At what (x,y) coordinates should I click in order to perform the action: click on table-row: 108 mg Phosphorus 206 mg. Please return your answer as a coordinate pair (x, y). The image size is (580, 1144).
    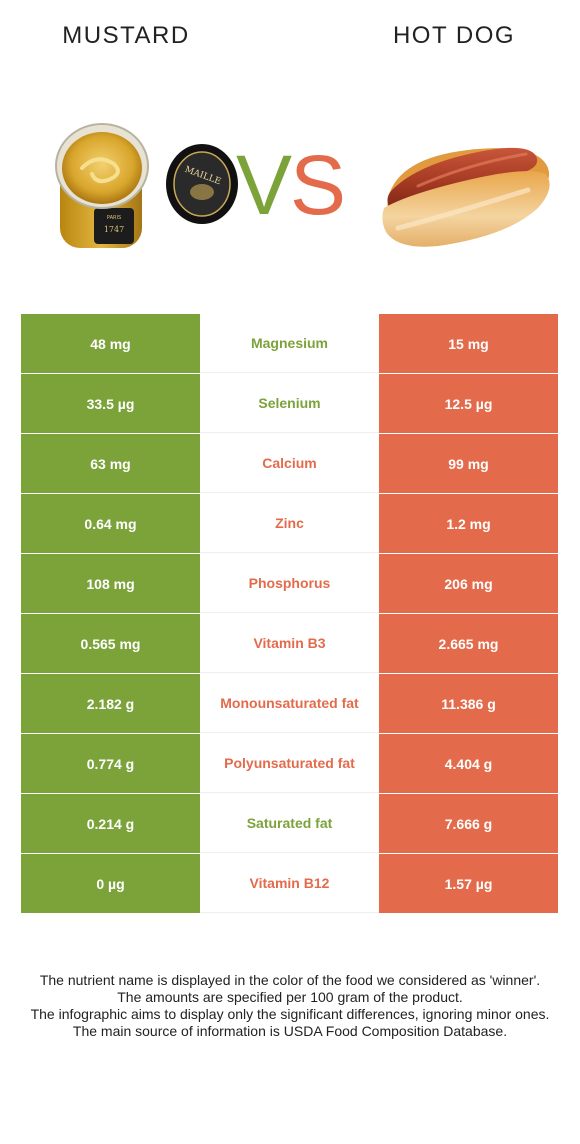
    Looking at the image, I should click on (289, 583).